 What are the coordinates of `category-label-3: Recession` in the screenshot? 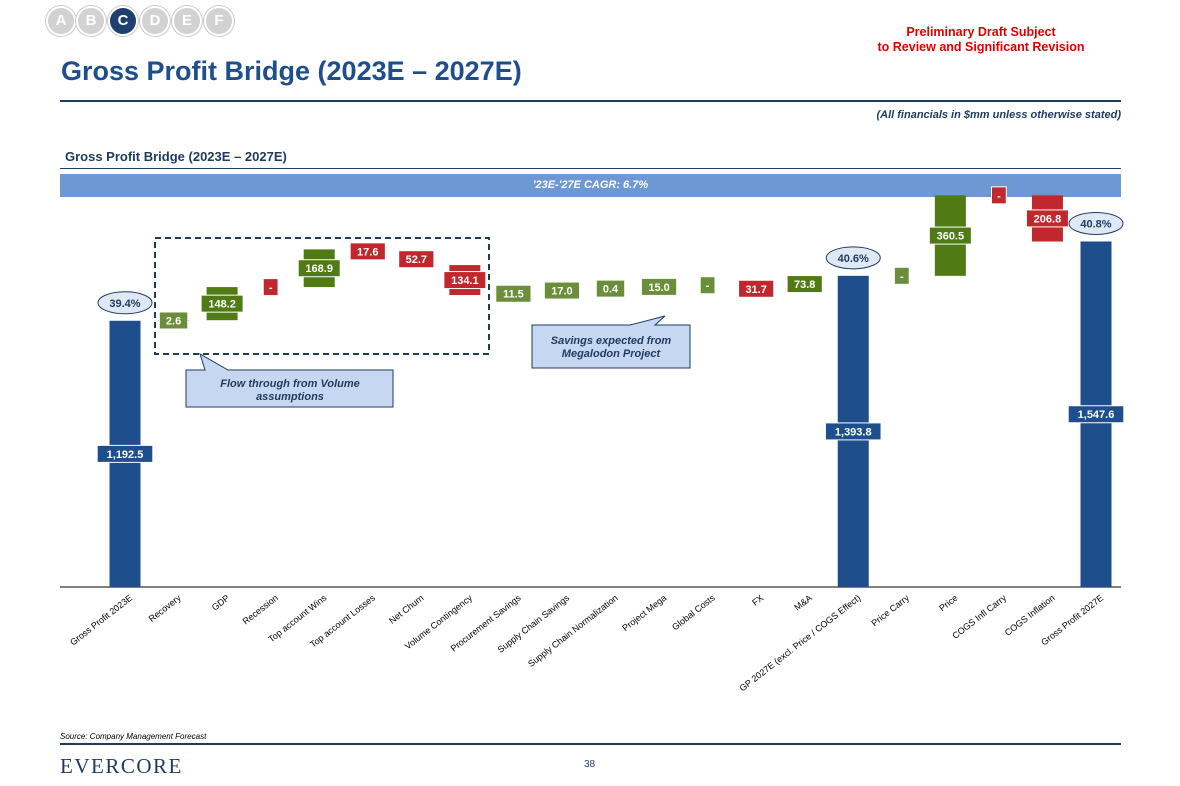 It's located at (260, 610).